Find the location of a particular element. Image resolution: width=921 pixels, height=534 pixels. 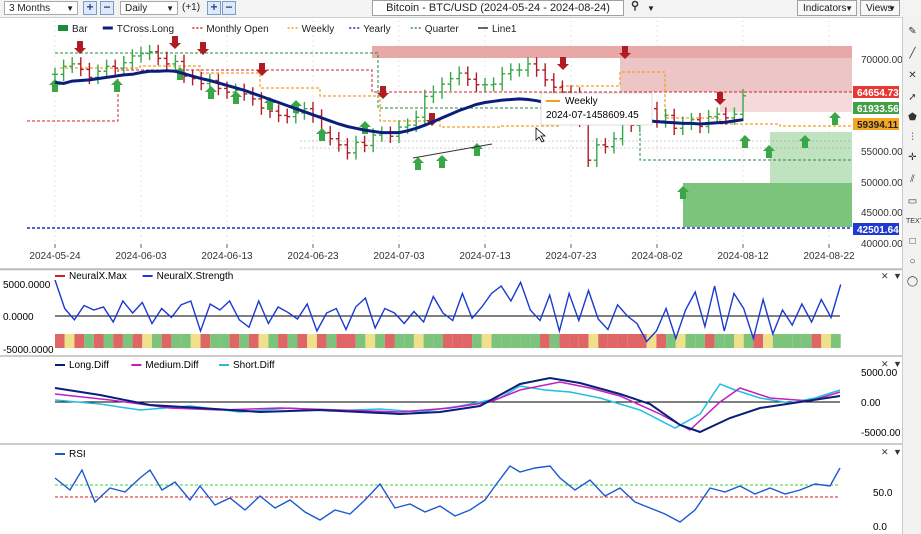

zoom-out-button: − is located at coordinates (107, 8).